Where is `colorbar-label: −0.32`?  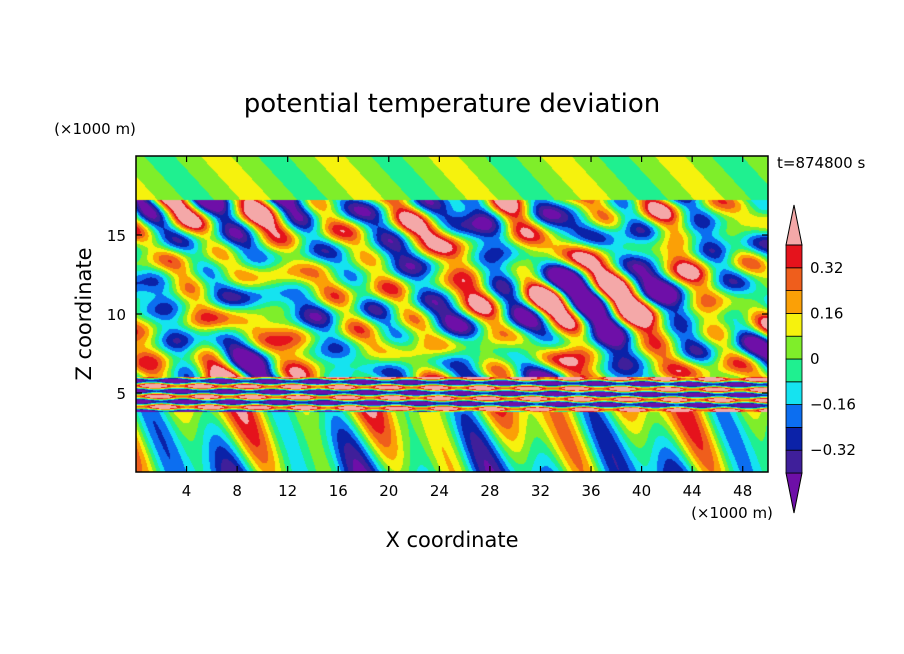
colorbar-label: −0.32 is located at coordinates (833, 450).